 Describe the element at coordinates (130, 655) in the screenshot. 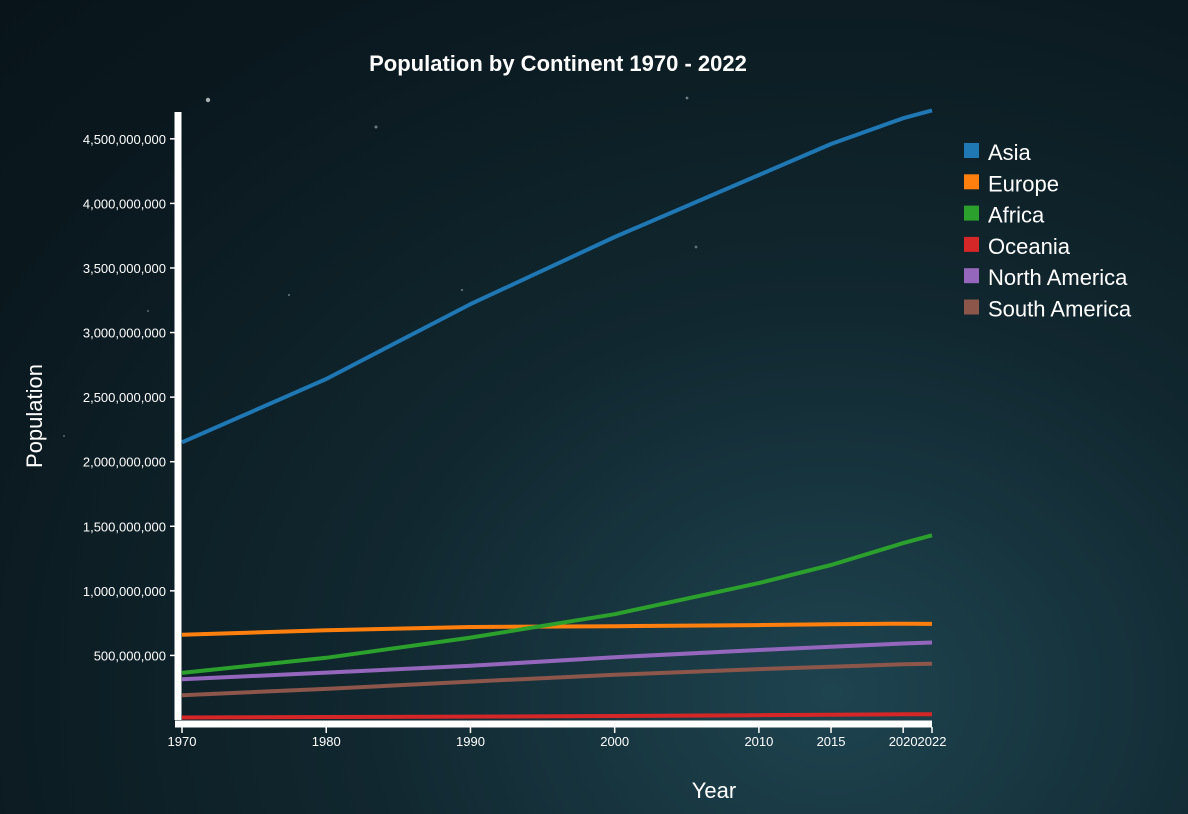

I see `y-tick-label: 500,000,000` at that location.